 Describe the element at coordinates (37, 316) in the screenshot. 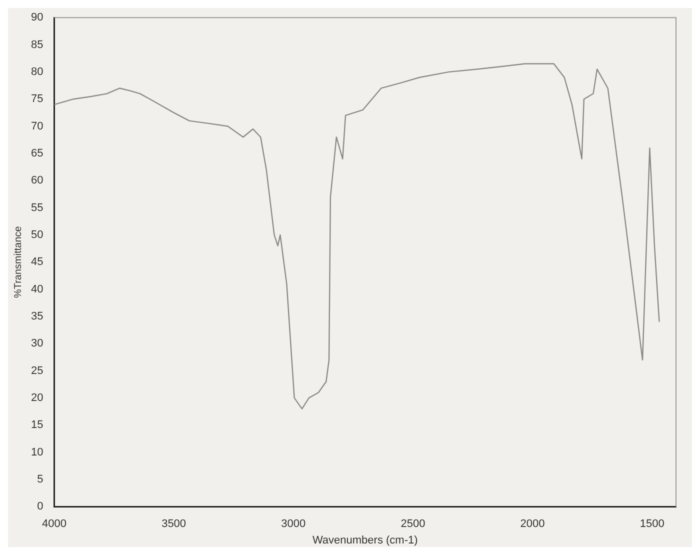

I see `y-tick-label: 35` at that location.